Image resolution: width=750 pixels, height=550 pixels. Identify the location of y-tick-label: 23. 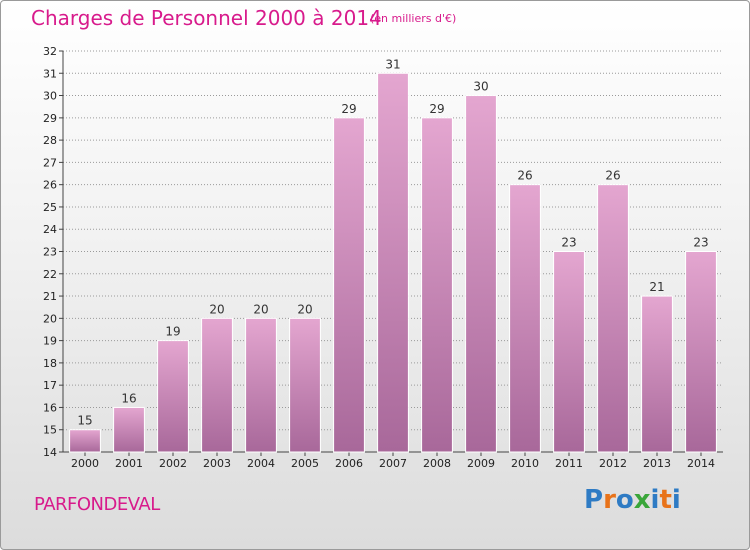
(50, 252).